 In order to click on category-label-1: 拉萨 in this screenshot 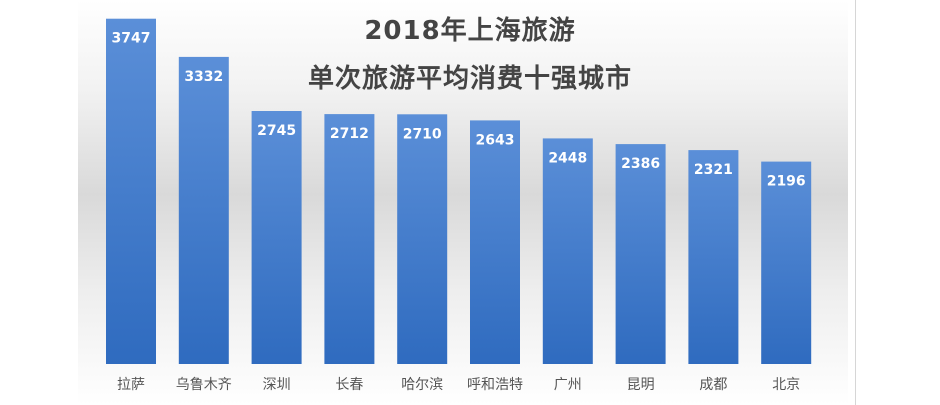, I will do `click(131, 385)`.